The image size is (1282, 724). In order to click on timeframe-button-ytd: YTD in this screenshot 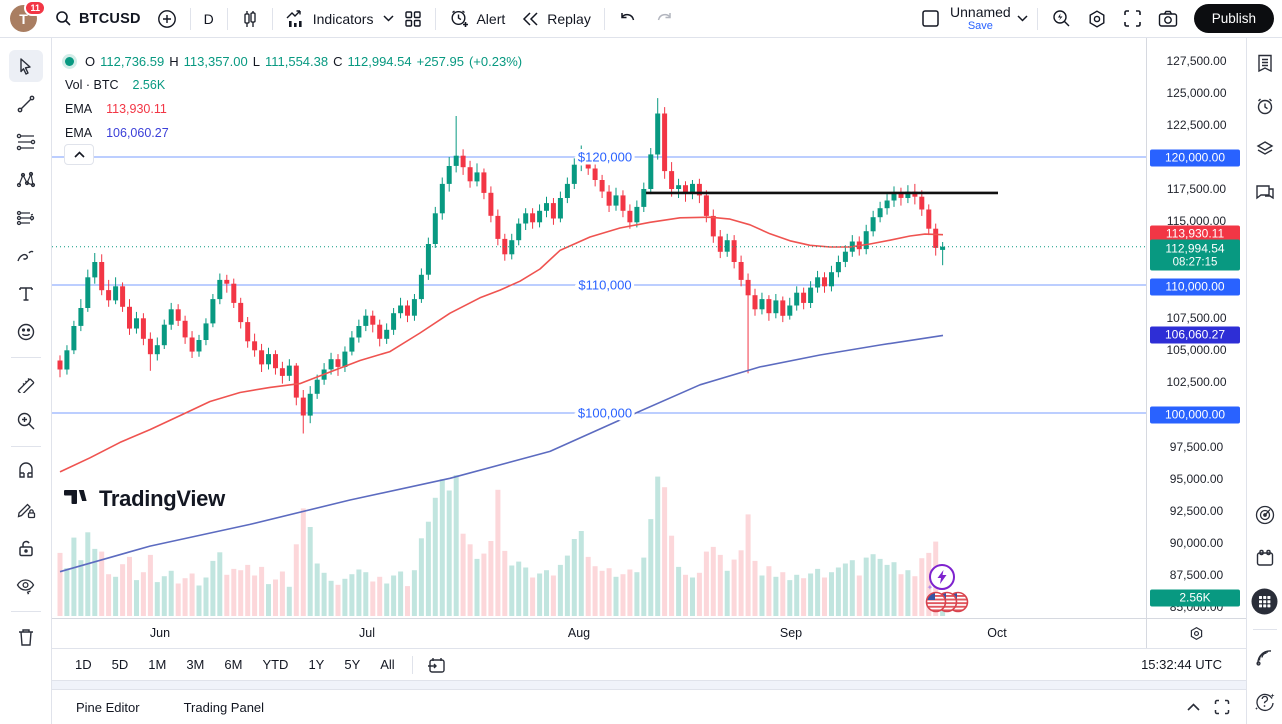, I will do `click(275, 665)`.